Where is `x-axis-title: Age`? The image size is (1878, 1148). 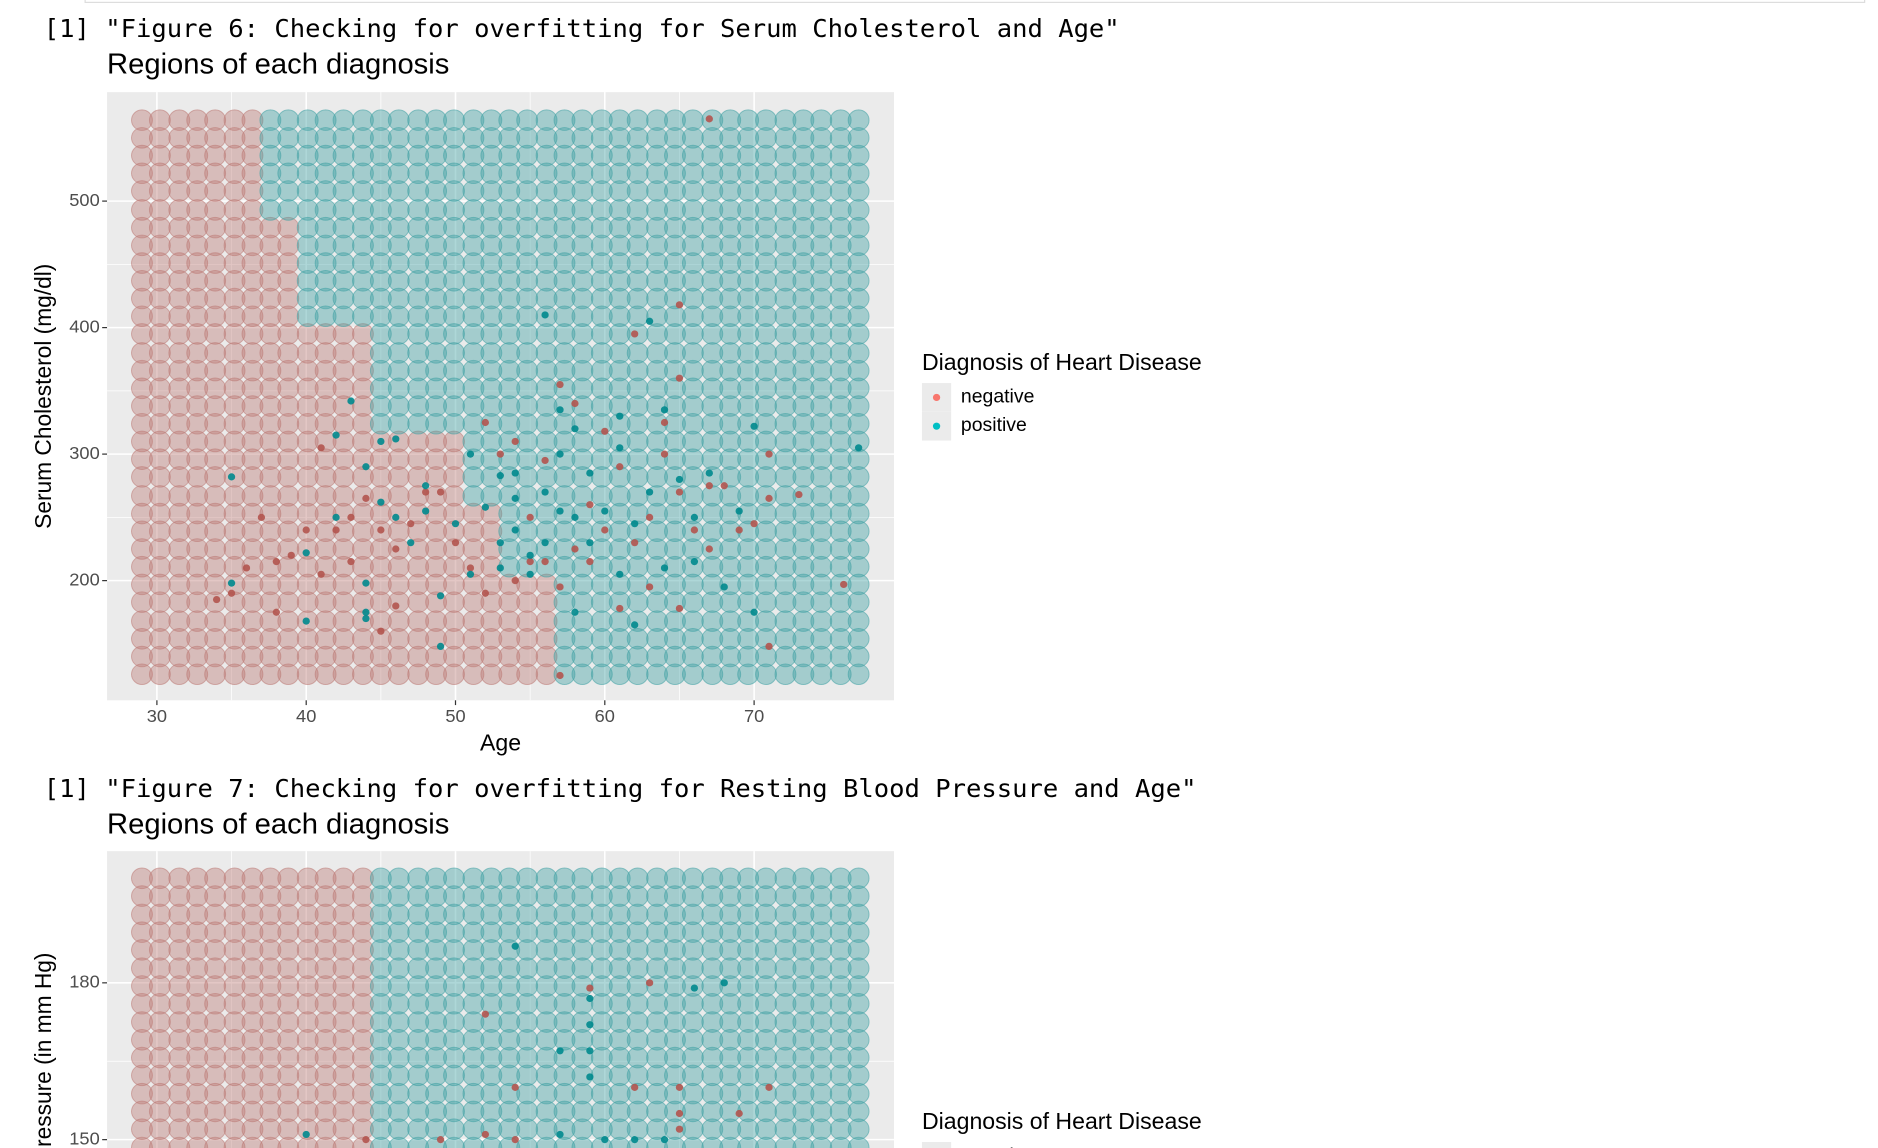 x-axis-title: Age is located at coordinates (500, 743).